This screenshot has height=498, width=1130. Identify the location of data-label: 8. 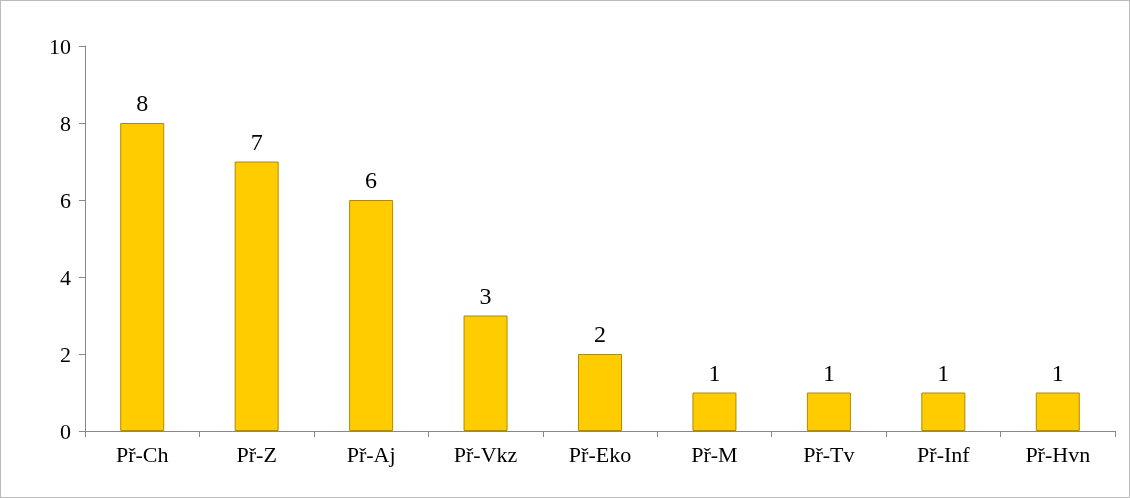
(142, 103).